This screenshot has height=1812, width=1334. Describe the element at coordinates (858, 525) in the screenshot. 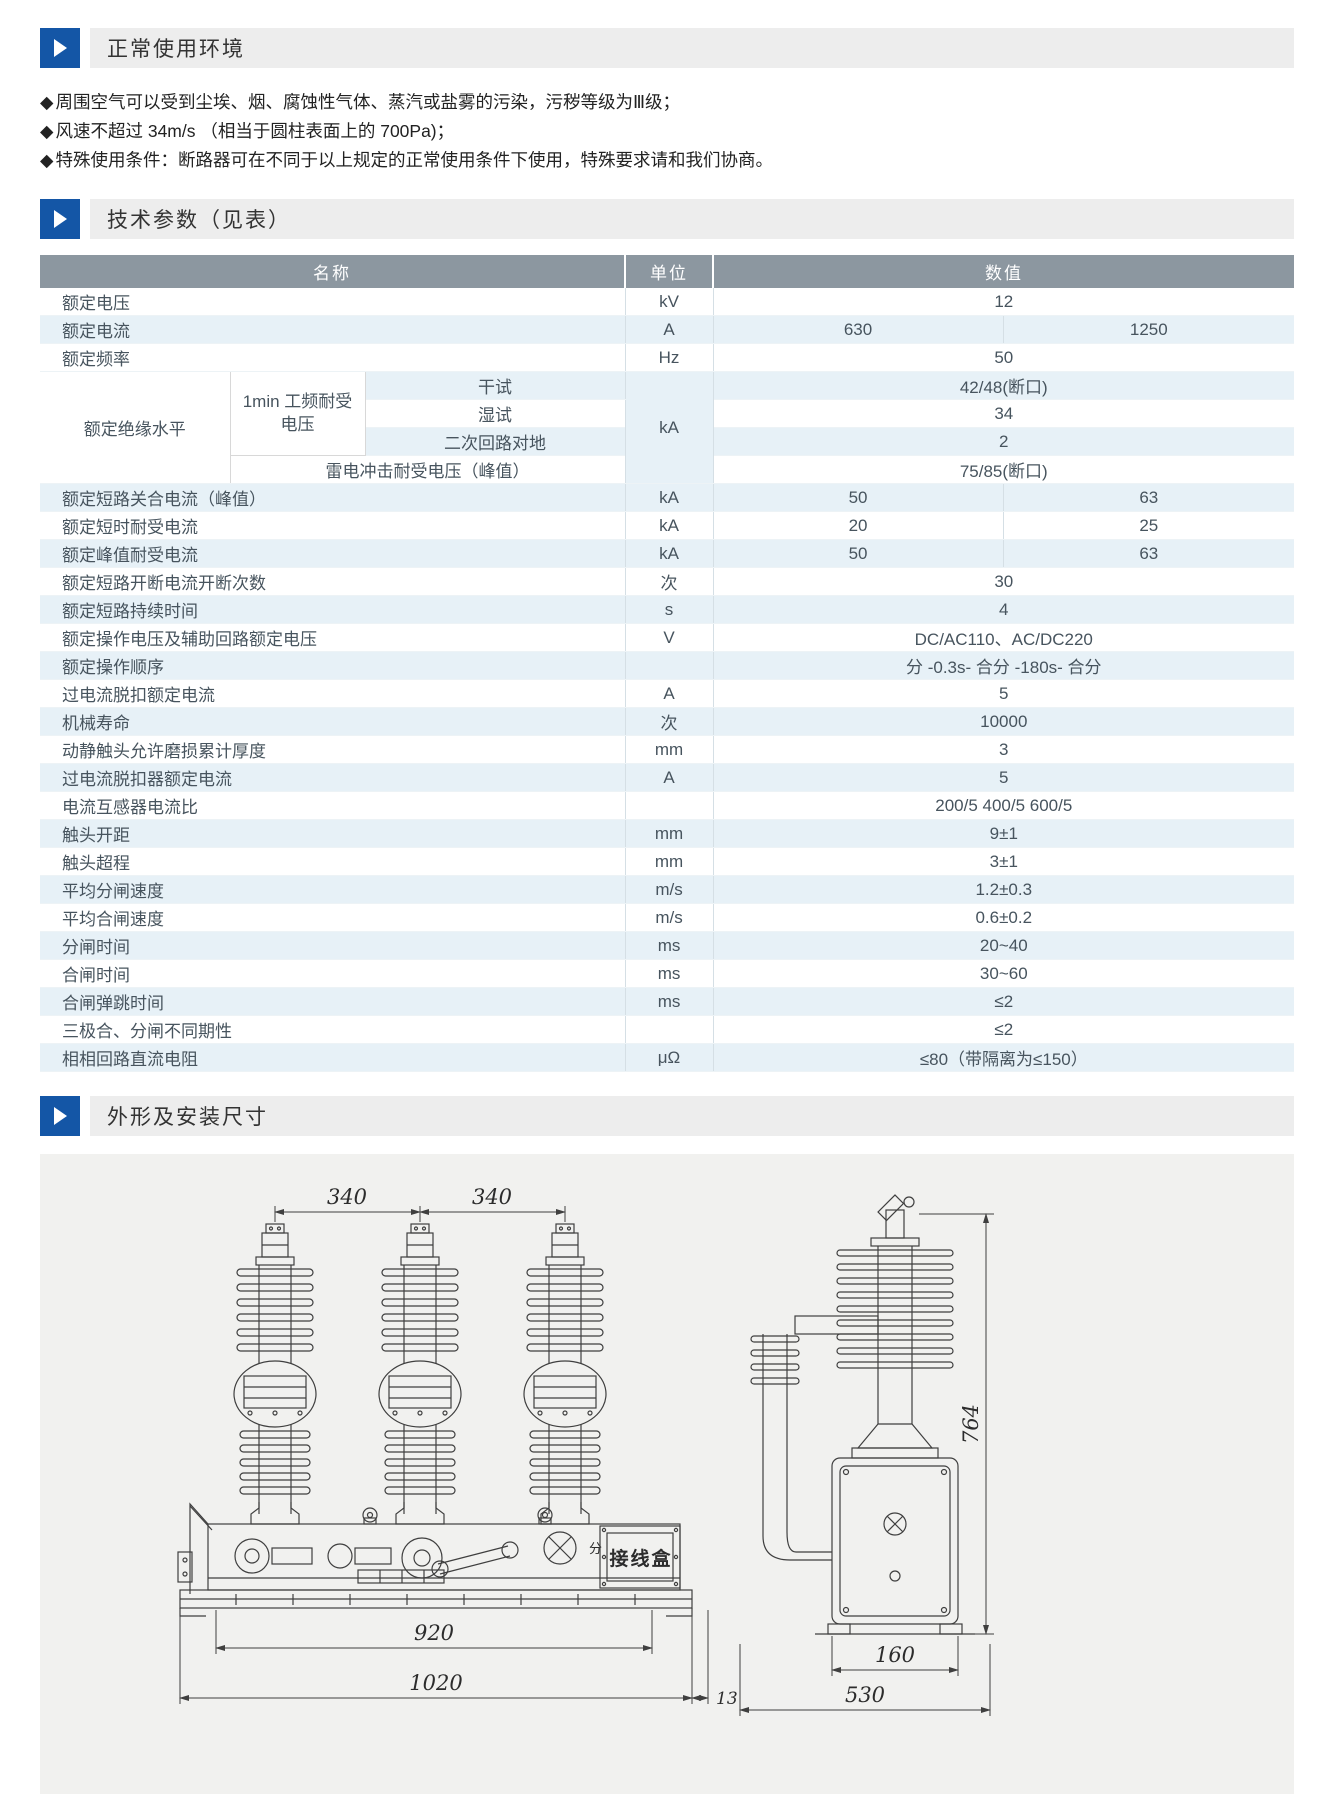

I see `value-cell: 20` at that location.